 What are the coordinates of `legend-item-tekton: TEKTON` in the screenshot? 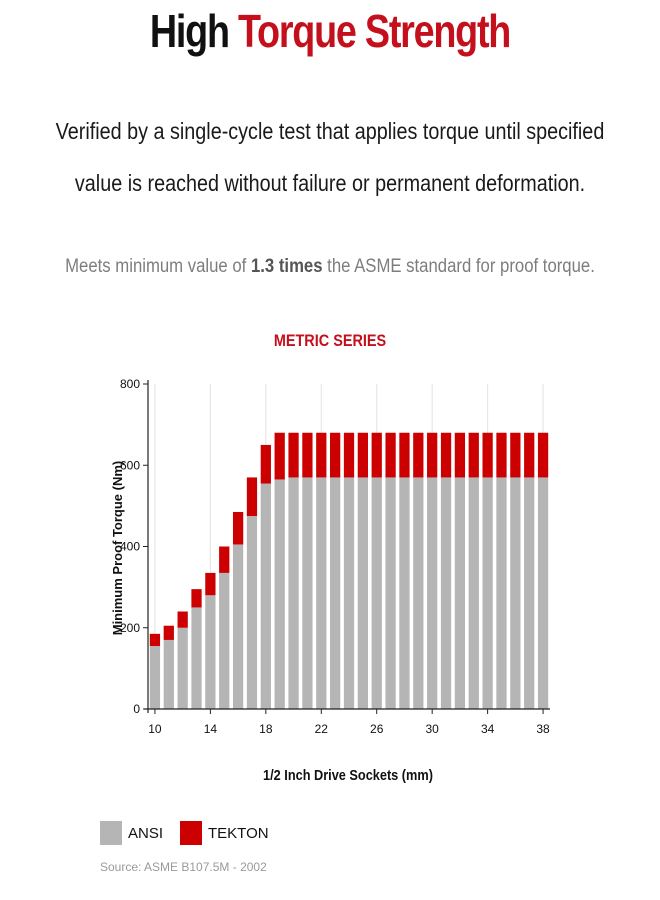 It's located at (224, 833).